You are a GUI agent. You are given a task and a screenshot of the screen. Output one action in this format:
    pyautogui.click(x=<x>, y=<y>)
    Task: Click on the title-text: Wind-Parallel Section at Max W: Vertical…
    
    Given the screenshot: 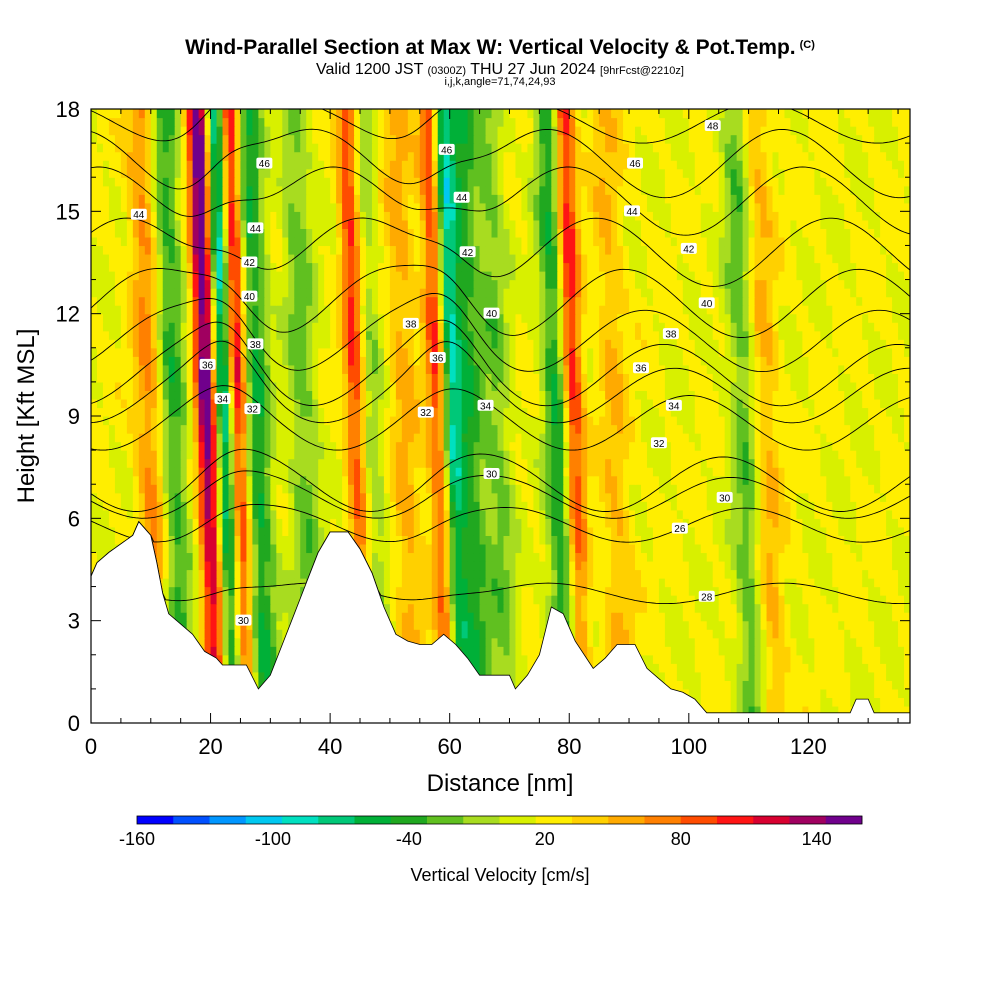 What is the action you would take?
    pyautogui.click(x=490, y=47)
    